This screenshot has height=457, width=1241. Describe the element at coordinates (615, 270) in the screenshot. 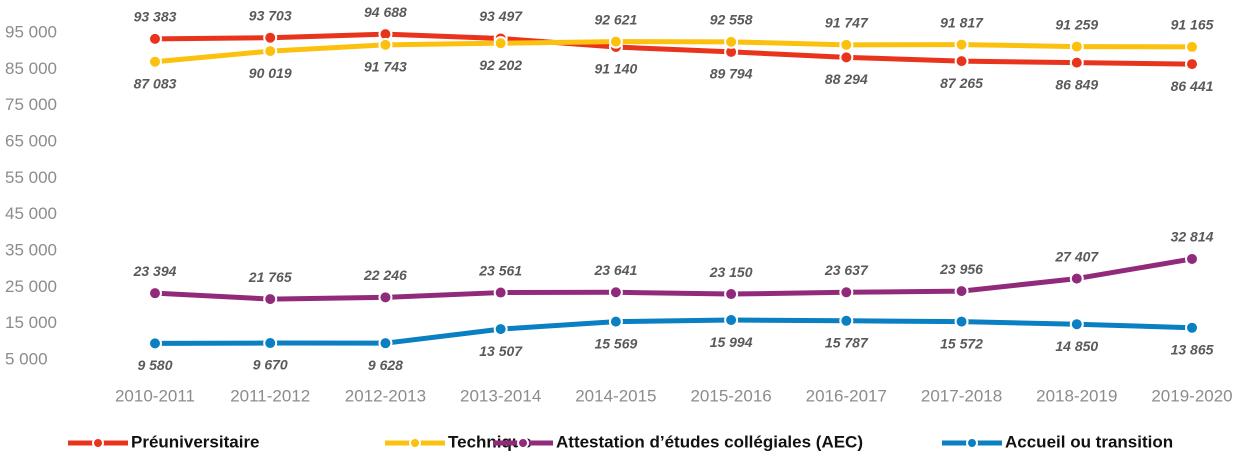

I see `value-label: 23 641` at that location.